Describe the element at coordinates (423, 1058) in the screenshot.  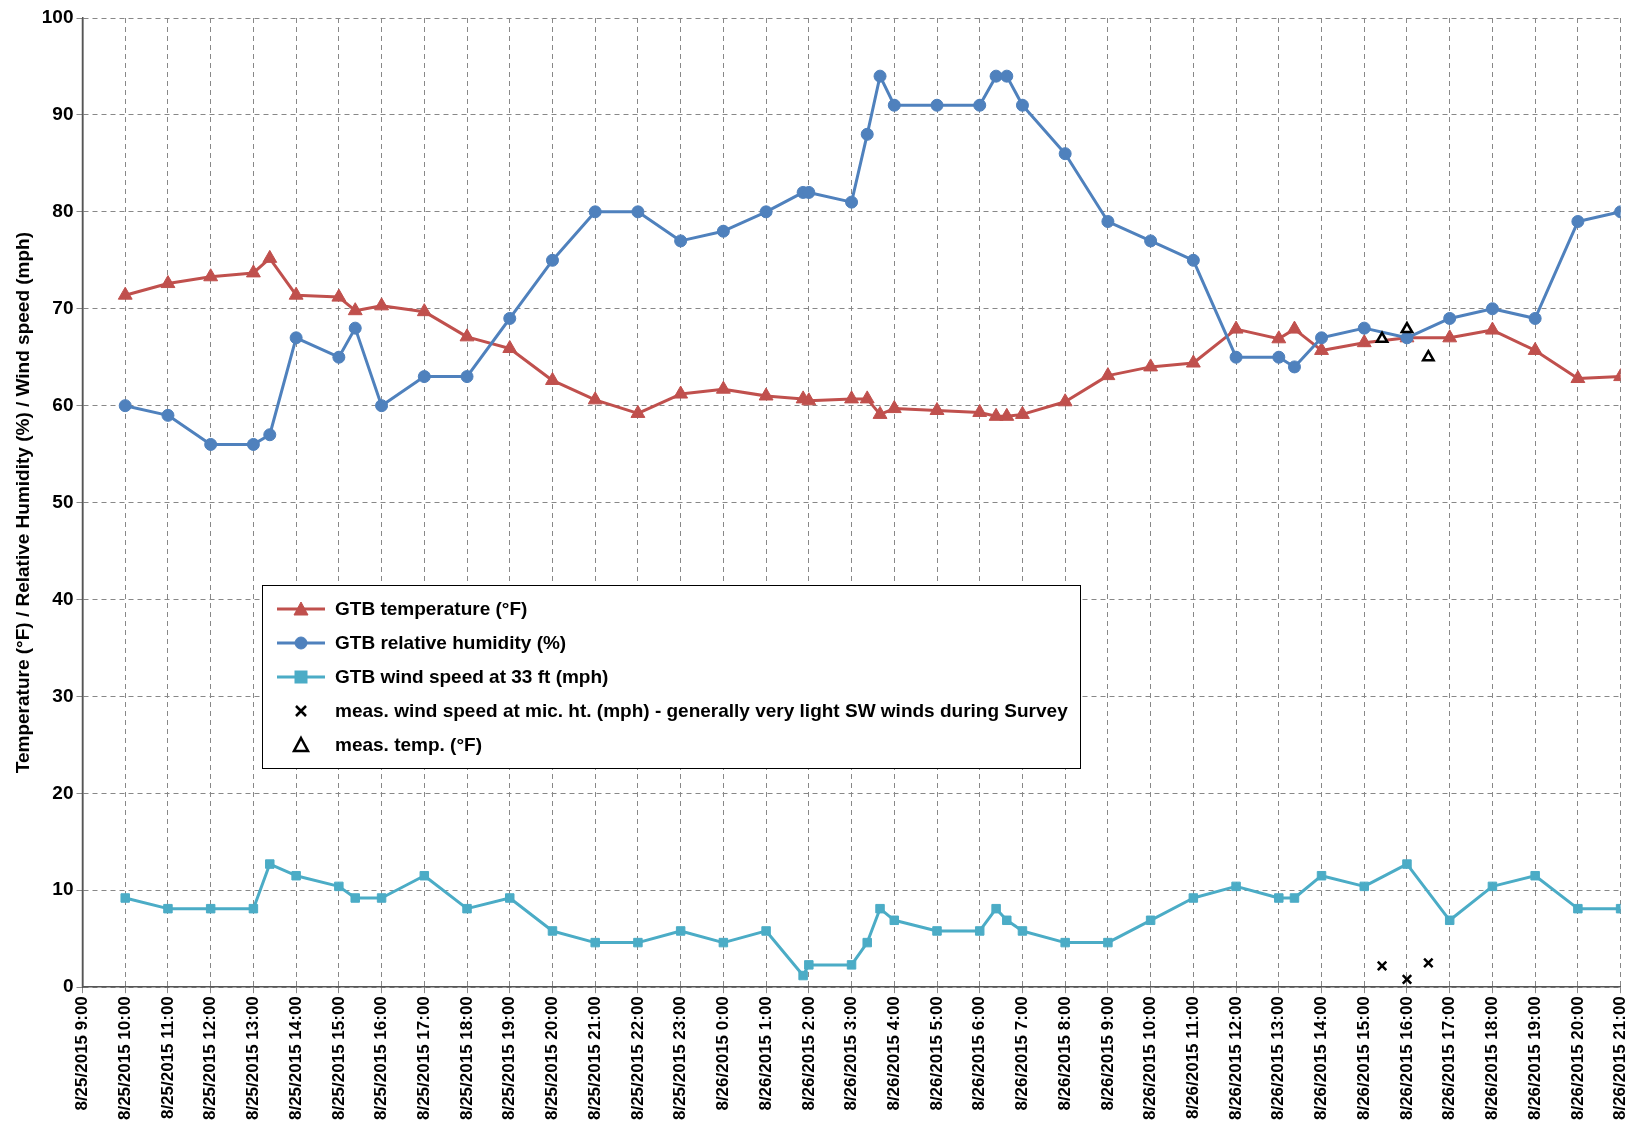
I see `x-tick-label: 8/25/2015 17:00` at that location.